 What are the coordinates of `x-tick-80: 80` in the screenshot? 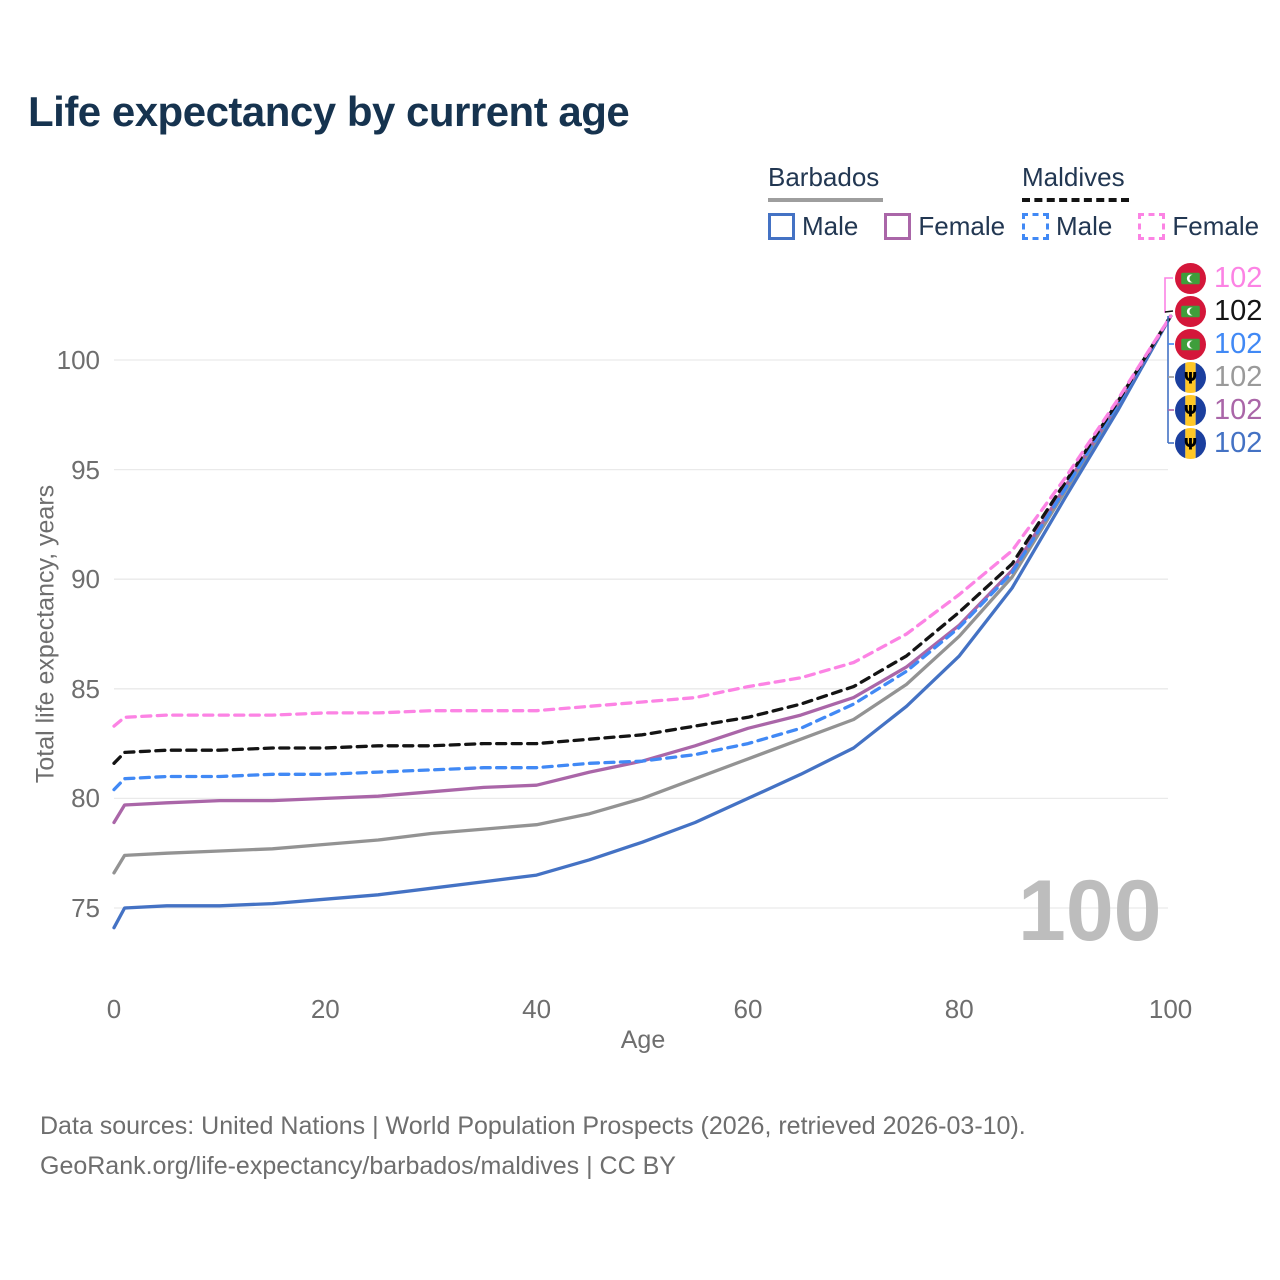 It's located at (959, 1009).